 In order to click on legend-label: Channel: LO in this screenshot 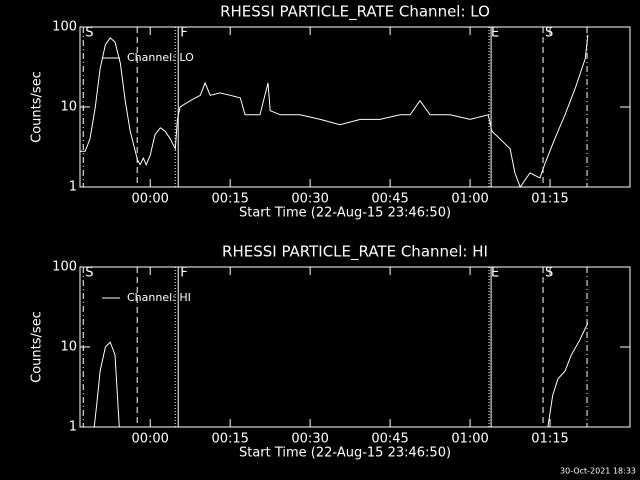, I will do `click(160, 57)`.